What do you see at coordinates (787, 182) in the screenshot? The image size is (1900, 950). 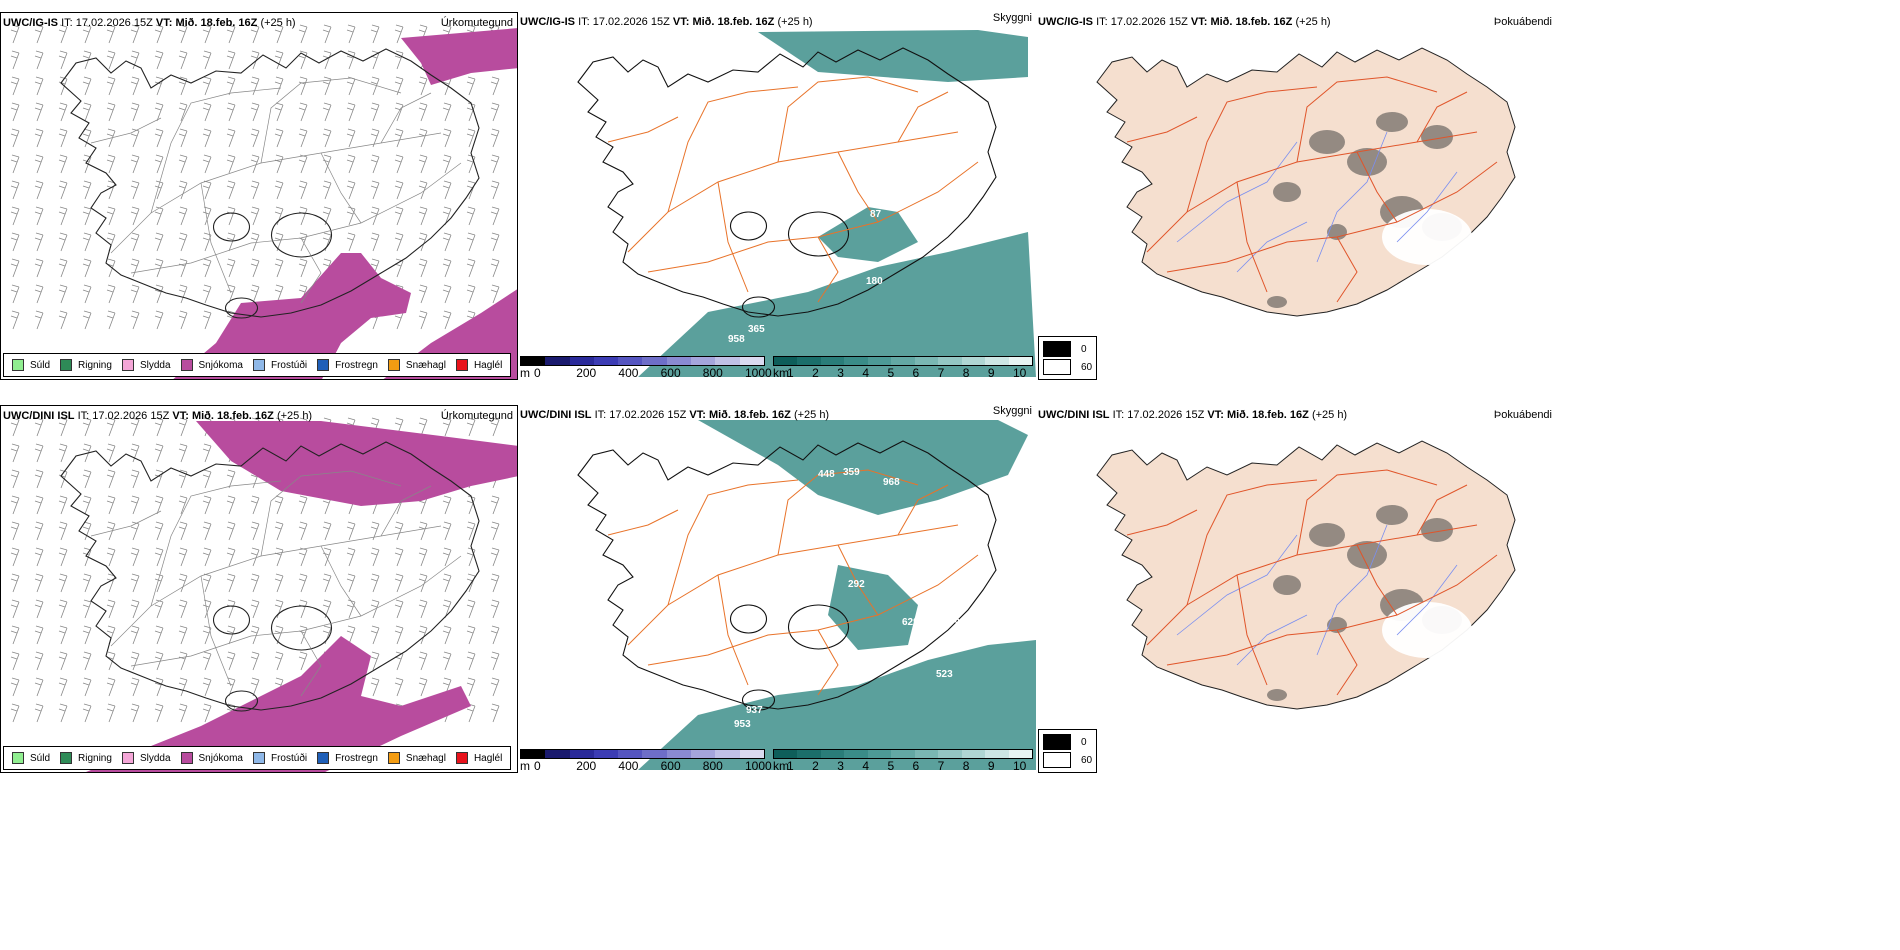 I see `iceland-coastline` at bounding box center [787, 182].